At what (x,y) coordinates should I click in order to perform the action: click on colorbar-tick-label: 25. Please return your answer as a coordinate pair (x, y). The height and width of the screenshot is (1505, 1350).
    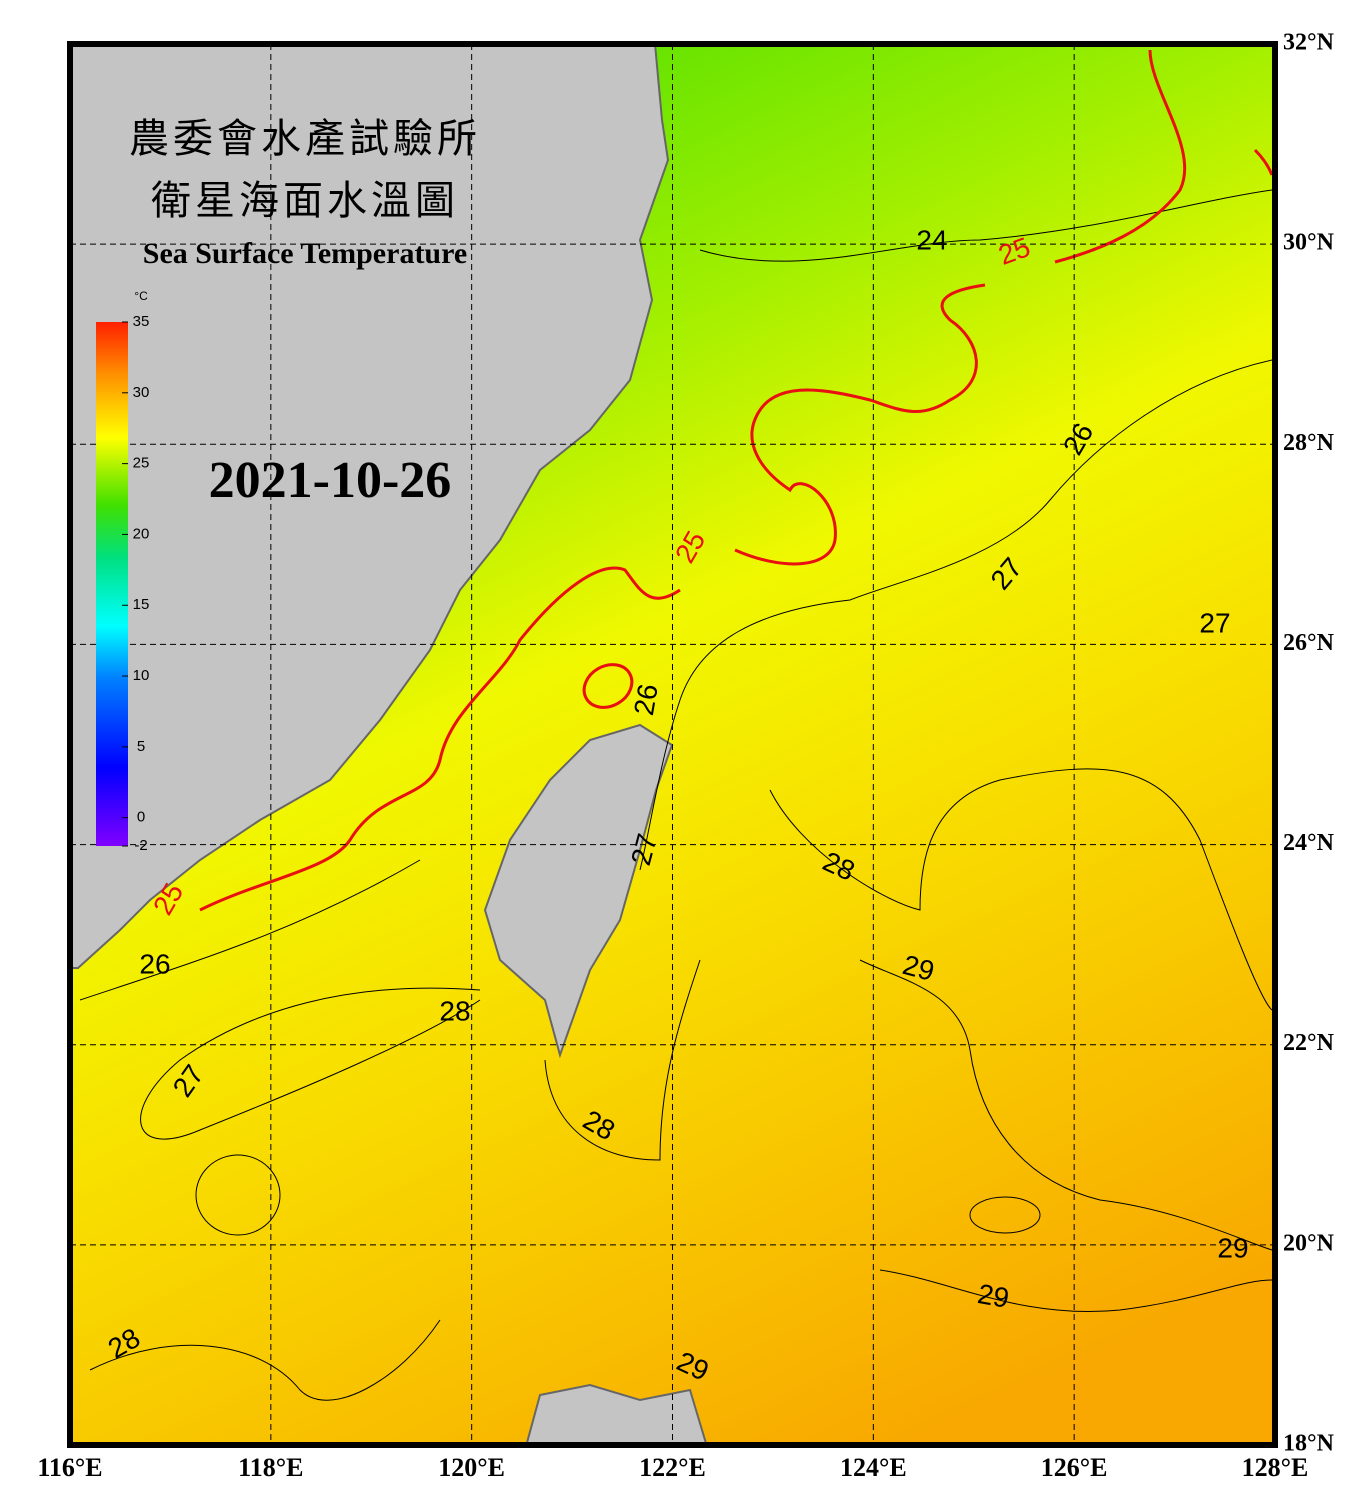
    Looking at the image, I should click on (141, 463).